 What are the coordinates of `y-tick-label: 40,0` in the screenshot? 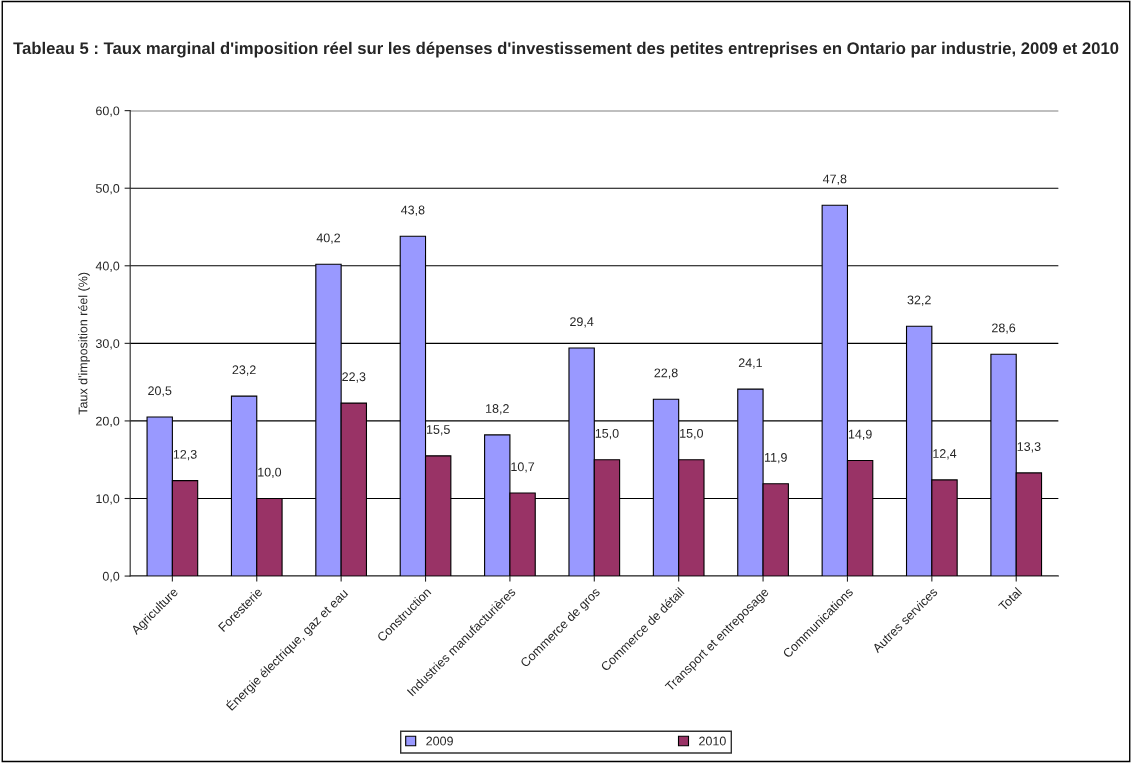 It's located at (107, 266).